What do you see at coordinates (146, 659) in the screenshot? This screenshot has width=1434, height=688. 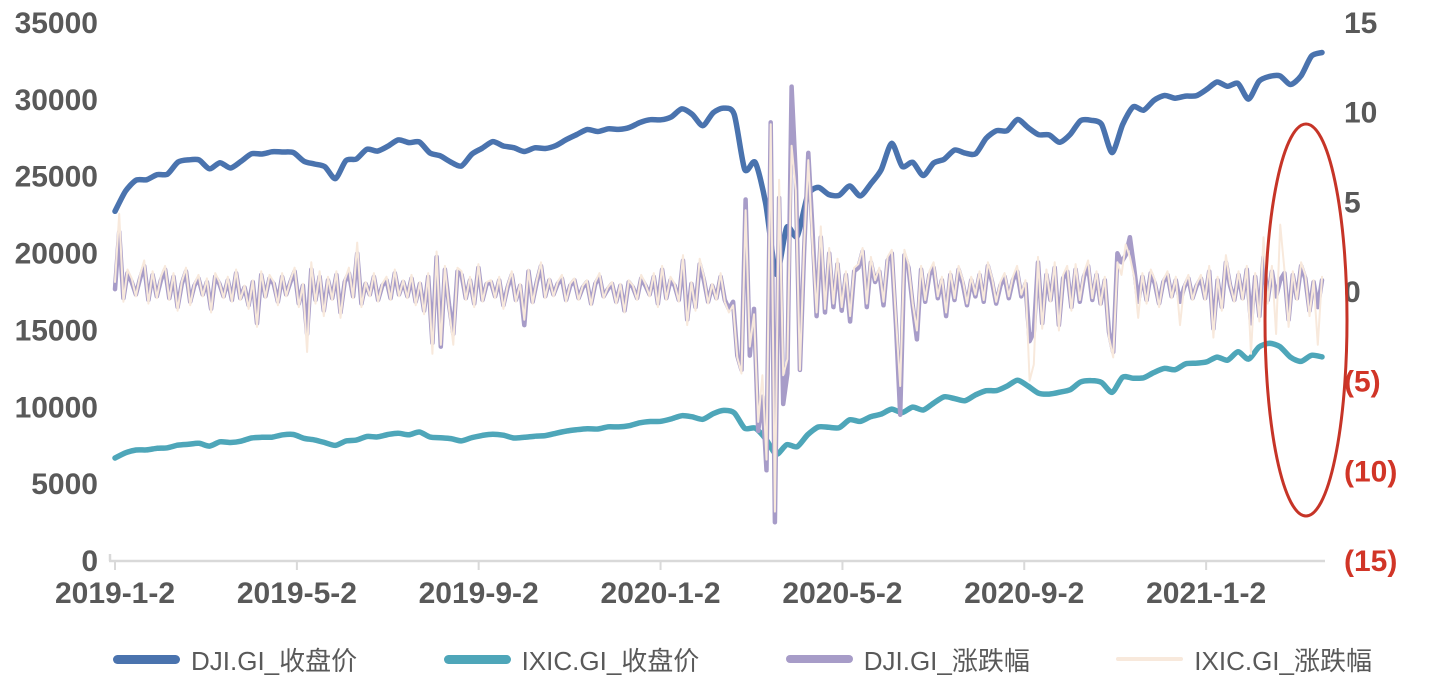 I see `legend-swatch-dji-close` at bounding box center [146, 659].